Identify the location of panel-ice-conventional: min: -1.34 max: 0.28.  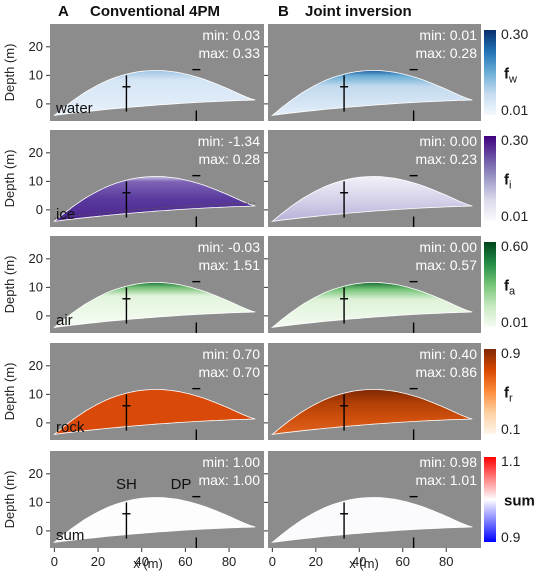
(157, 178).